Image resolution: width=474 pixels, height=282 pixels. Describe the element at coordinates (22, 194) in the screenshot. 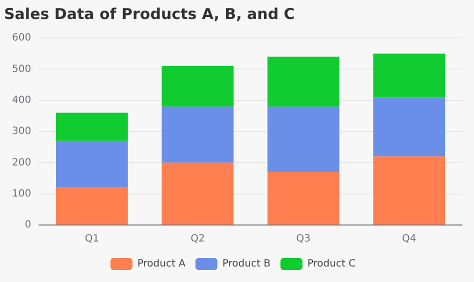

I see `y-tick-label: 100` at that location.